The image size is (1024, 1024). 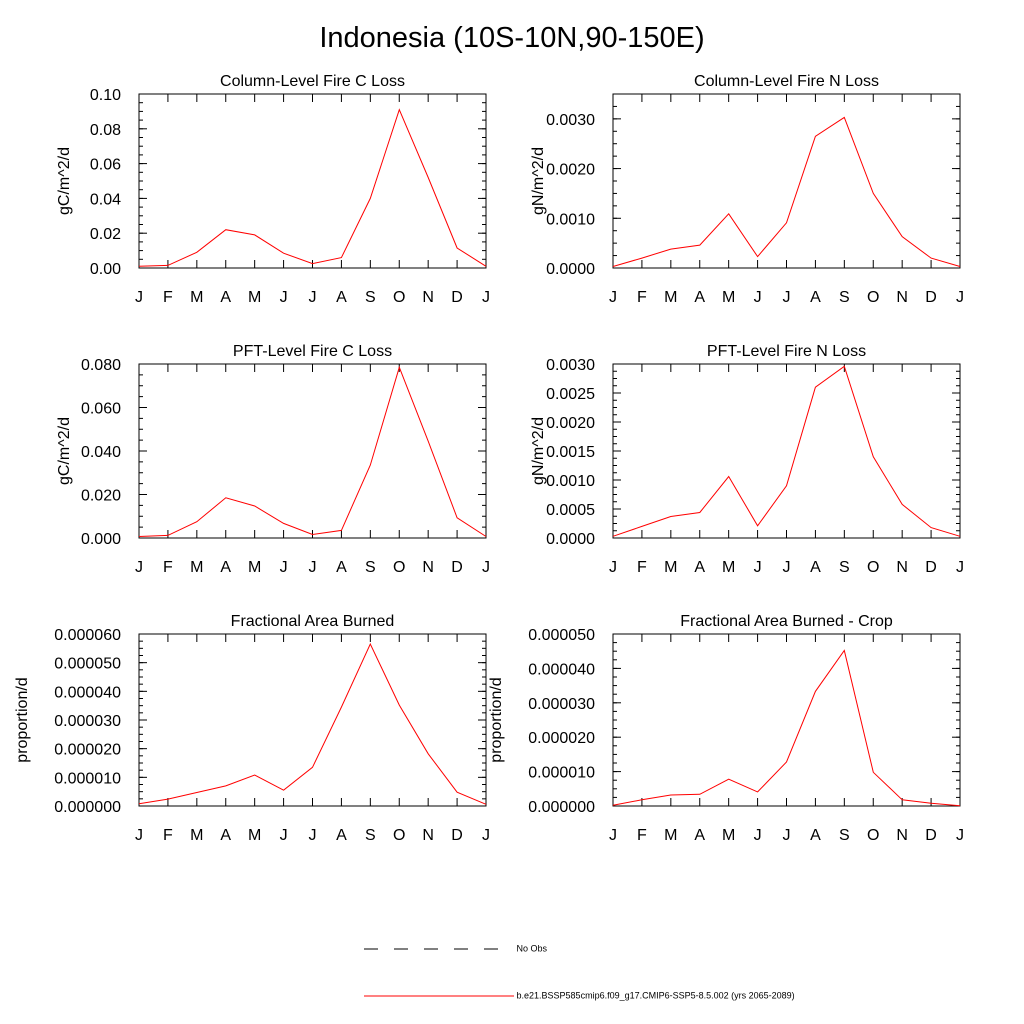 What do you see at coordinates (561, 738) in the screenshot?
I see `y-tick-label: 0.000020` at bounding box center [561, 738].